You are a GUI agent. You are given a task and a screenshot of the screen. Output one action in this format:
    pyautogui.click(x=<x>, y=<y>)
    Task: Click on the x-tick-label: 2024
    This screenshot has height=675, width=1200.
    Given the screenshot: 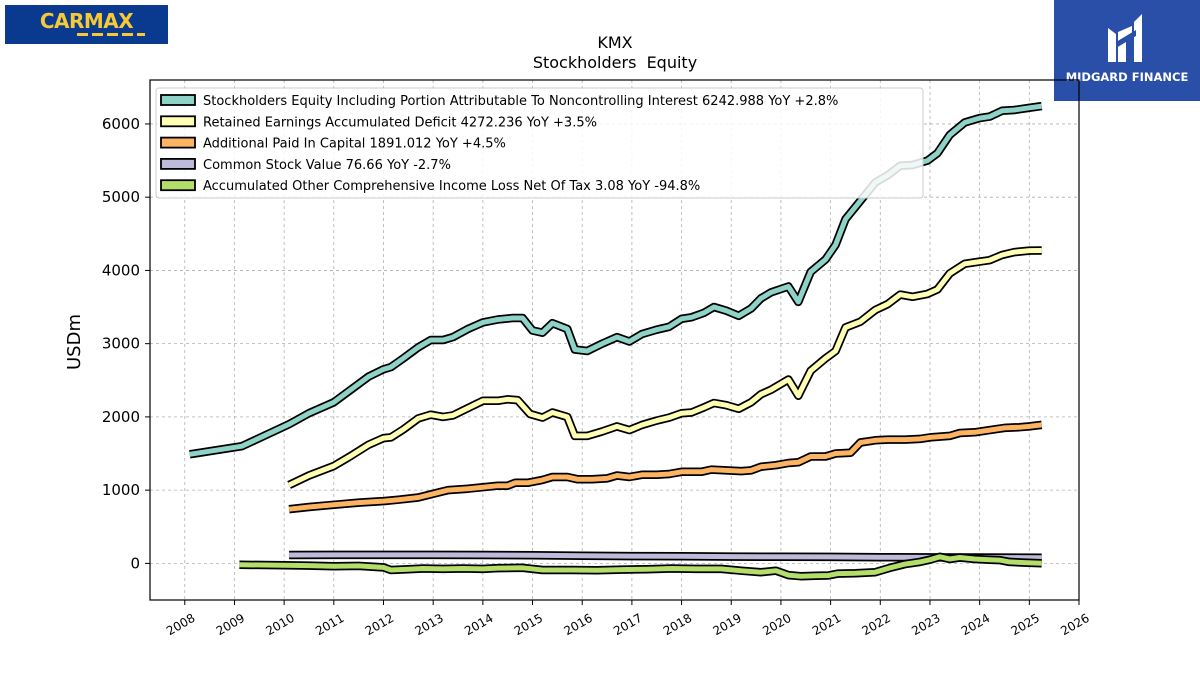 What is the action you would take?
    pyautogui.click(x=975, y=624)
    